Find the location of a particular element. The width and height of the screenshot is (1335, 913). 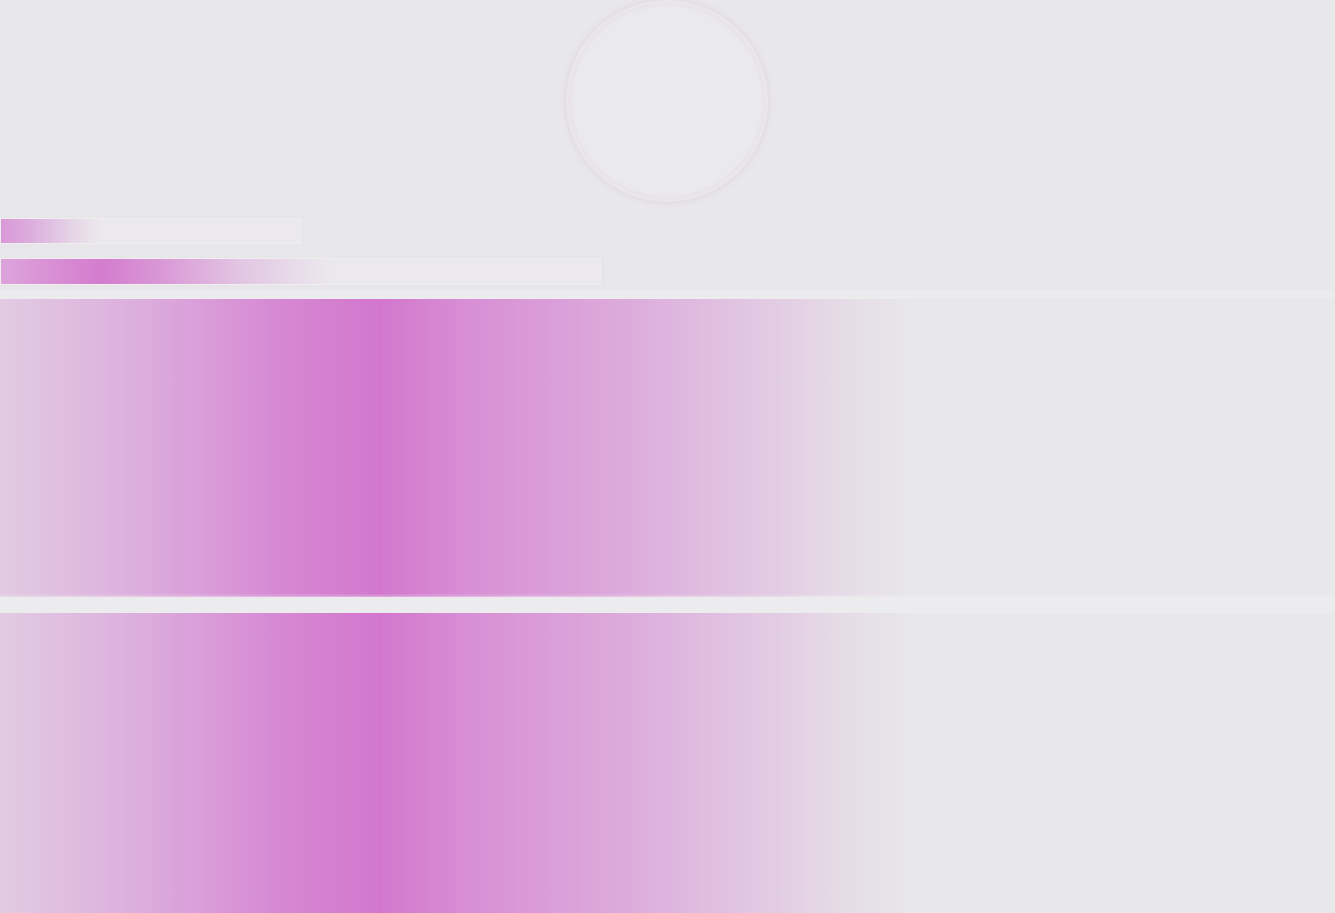

avatar-placeholder-icon is located at coordinates (667, 101).